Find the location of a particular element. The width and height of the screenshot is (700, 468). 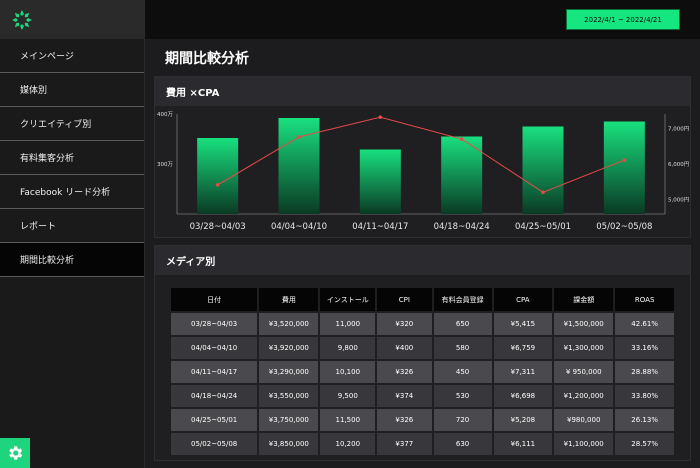

table-cell: 9,500 is located at coordinates (348, 396).